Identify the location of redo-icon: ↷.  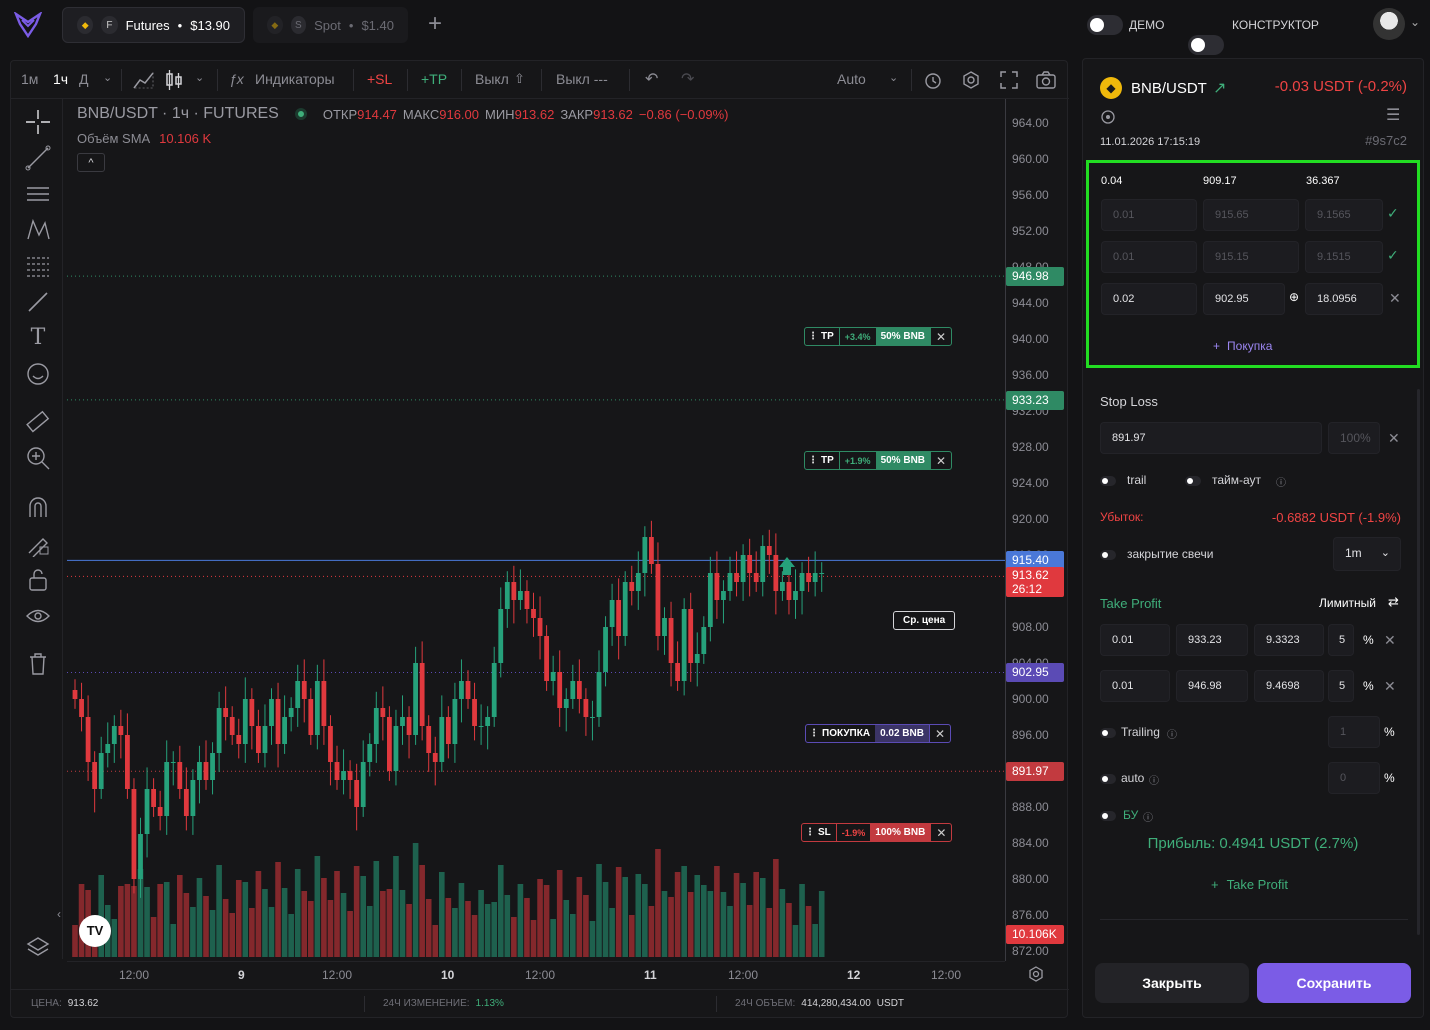
(688, 79).